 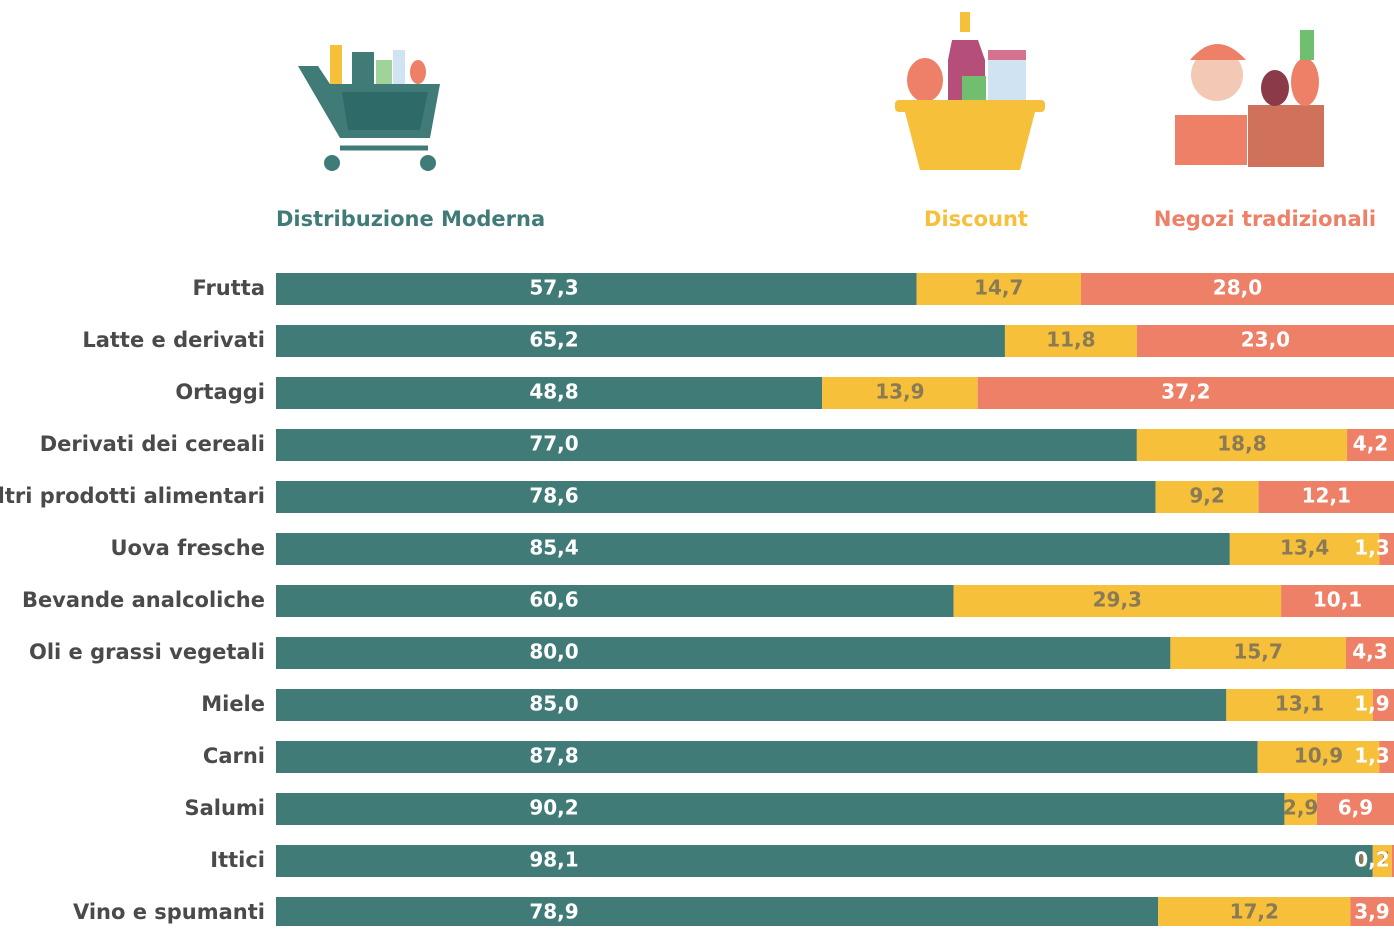 I want to click on legend-entry: Distribuzione Moderna, so click(x=410, y=219).